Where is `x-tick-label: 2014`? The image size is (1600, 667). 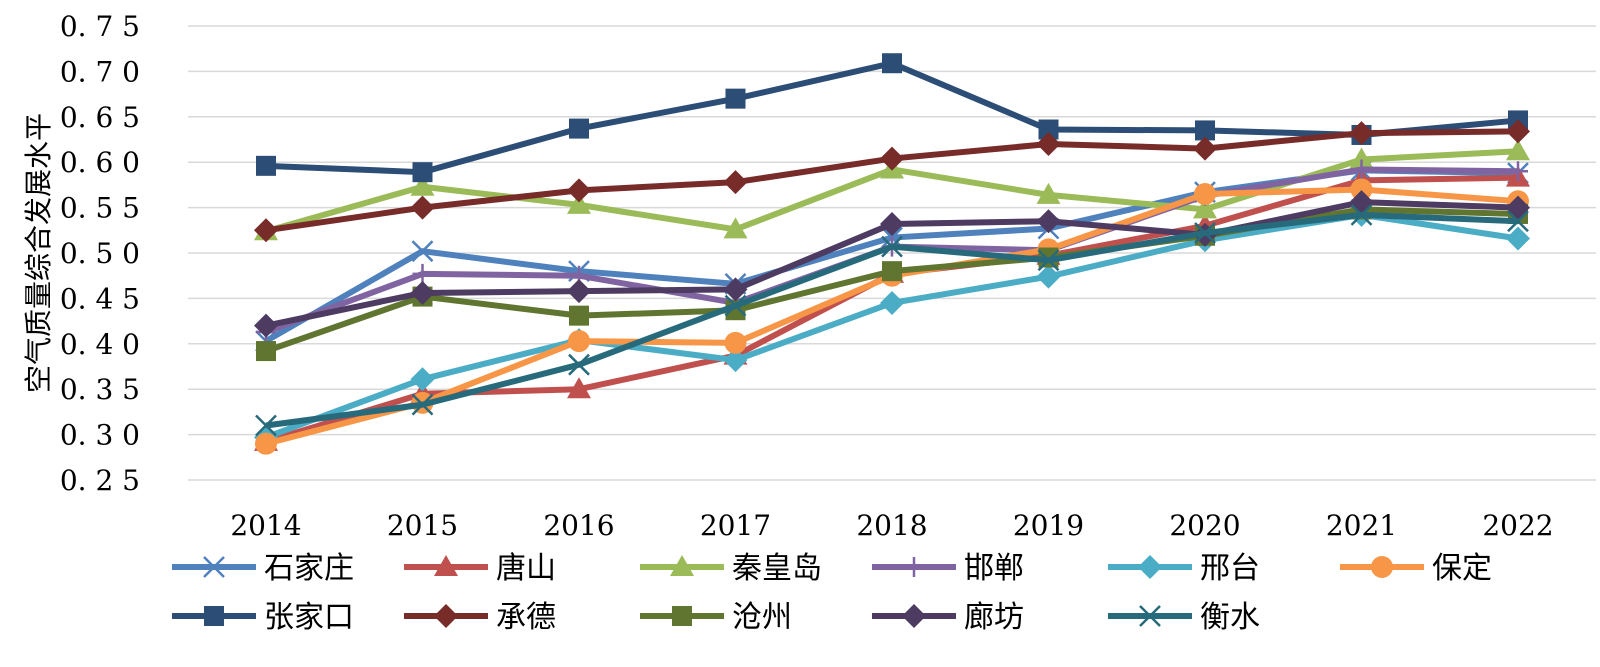
x-tick-label: 2014 is located at coordinates (265, 525).